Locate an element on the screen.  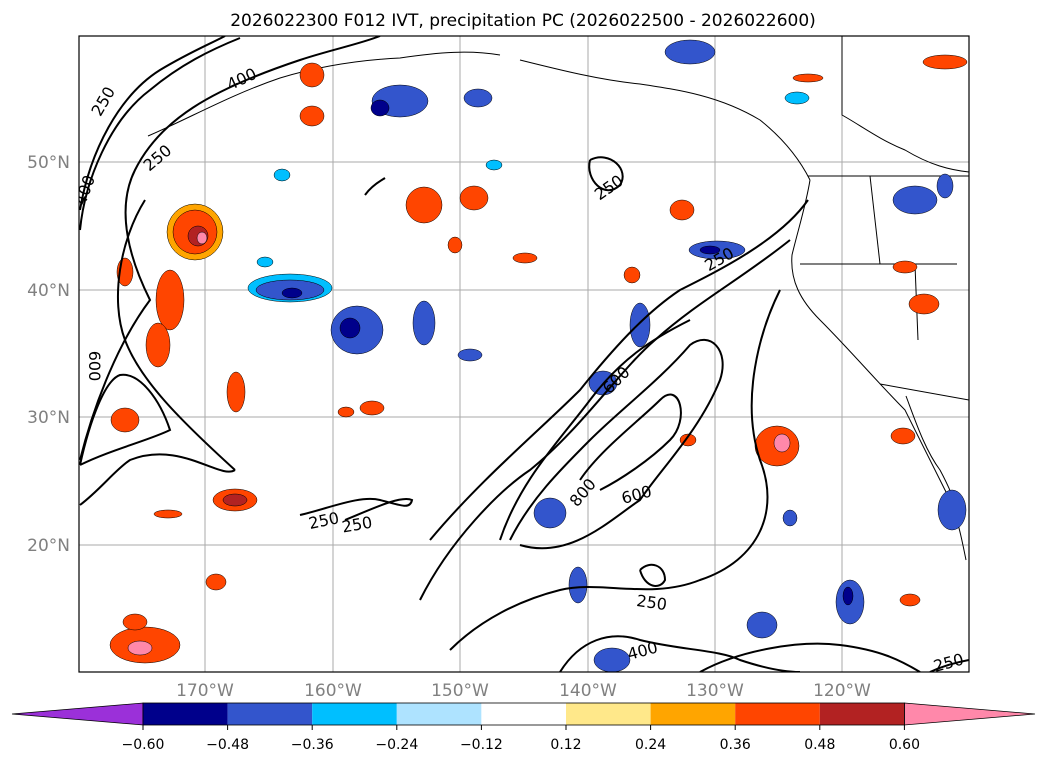
colorbar-tick-label: −0.60 is located at coordinates (143, 745).